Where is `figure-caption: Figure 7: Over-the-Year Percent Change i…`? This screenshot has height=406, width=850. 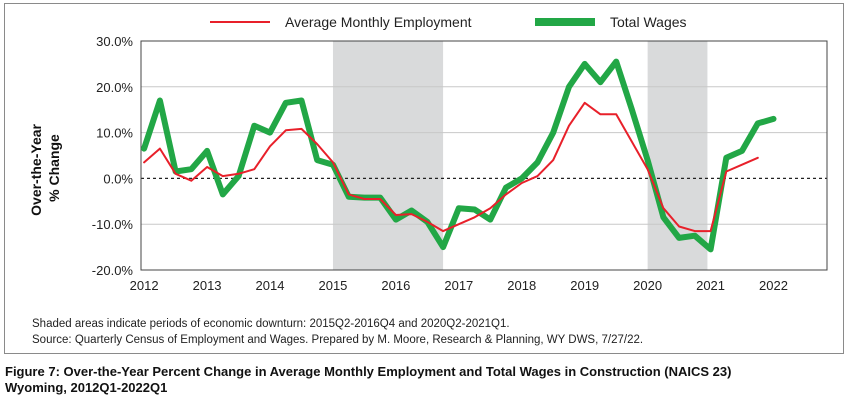
figure-caption: Figure 7: Over-the-Year Percent Change i… is located at coordinates (425, 380).